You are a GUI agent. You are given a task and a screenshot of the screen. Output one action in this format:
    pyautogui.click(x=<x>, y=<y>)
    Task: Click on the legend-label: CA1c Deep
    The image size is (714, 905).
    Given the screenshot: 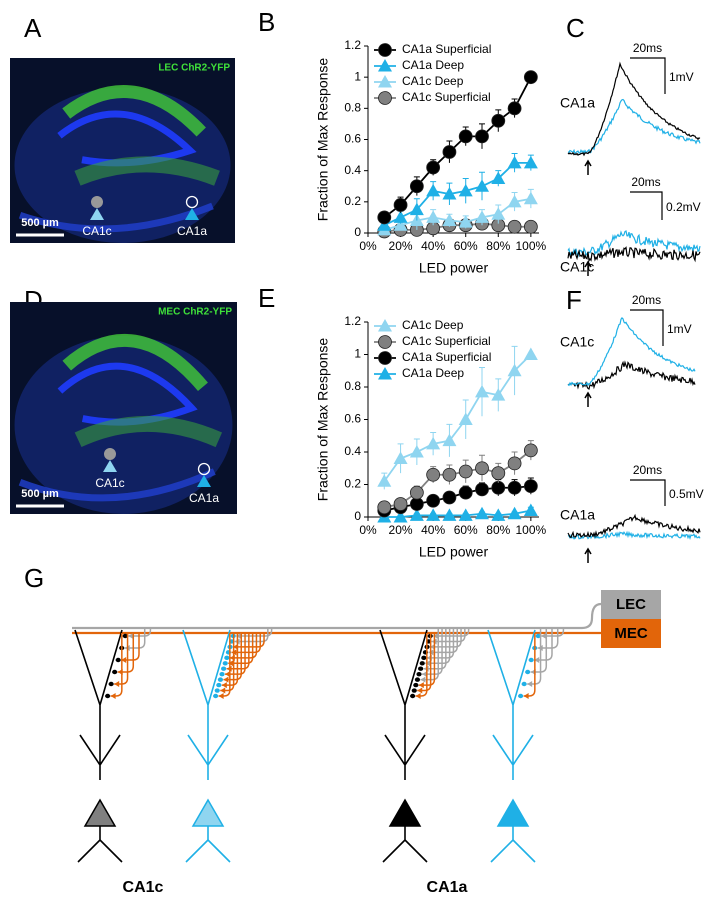 What is the action you would take?
    pyautogui.click(x=433, y=325)
    